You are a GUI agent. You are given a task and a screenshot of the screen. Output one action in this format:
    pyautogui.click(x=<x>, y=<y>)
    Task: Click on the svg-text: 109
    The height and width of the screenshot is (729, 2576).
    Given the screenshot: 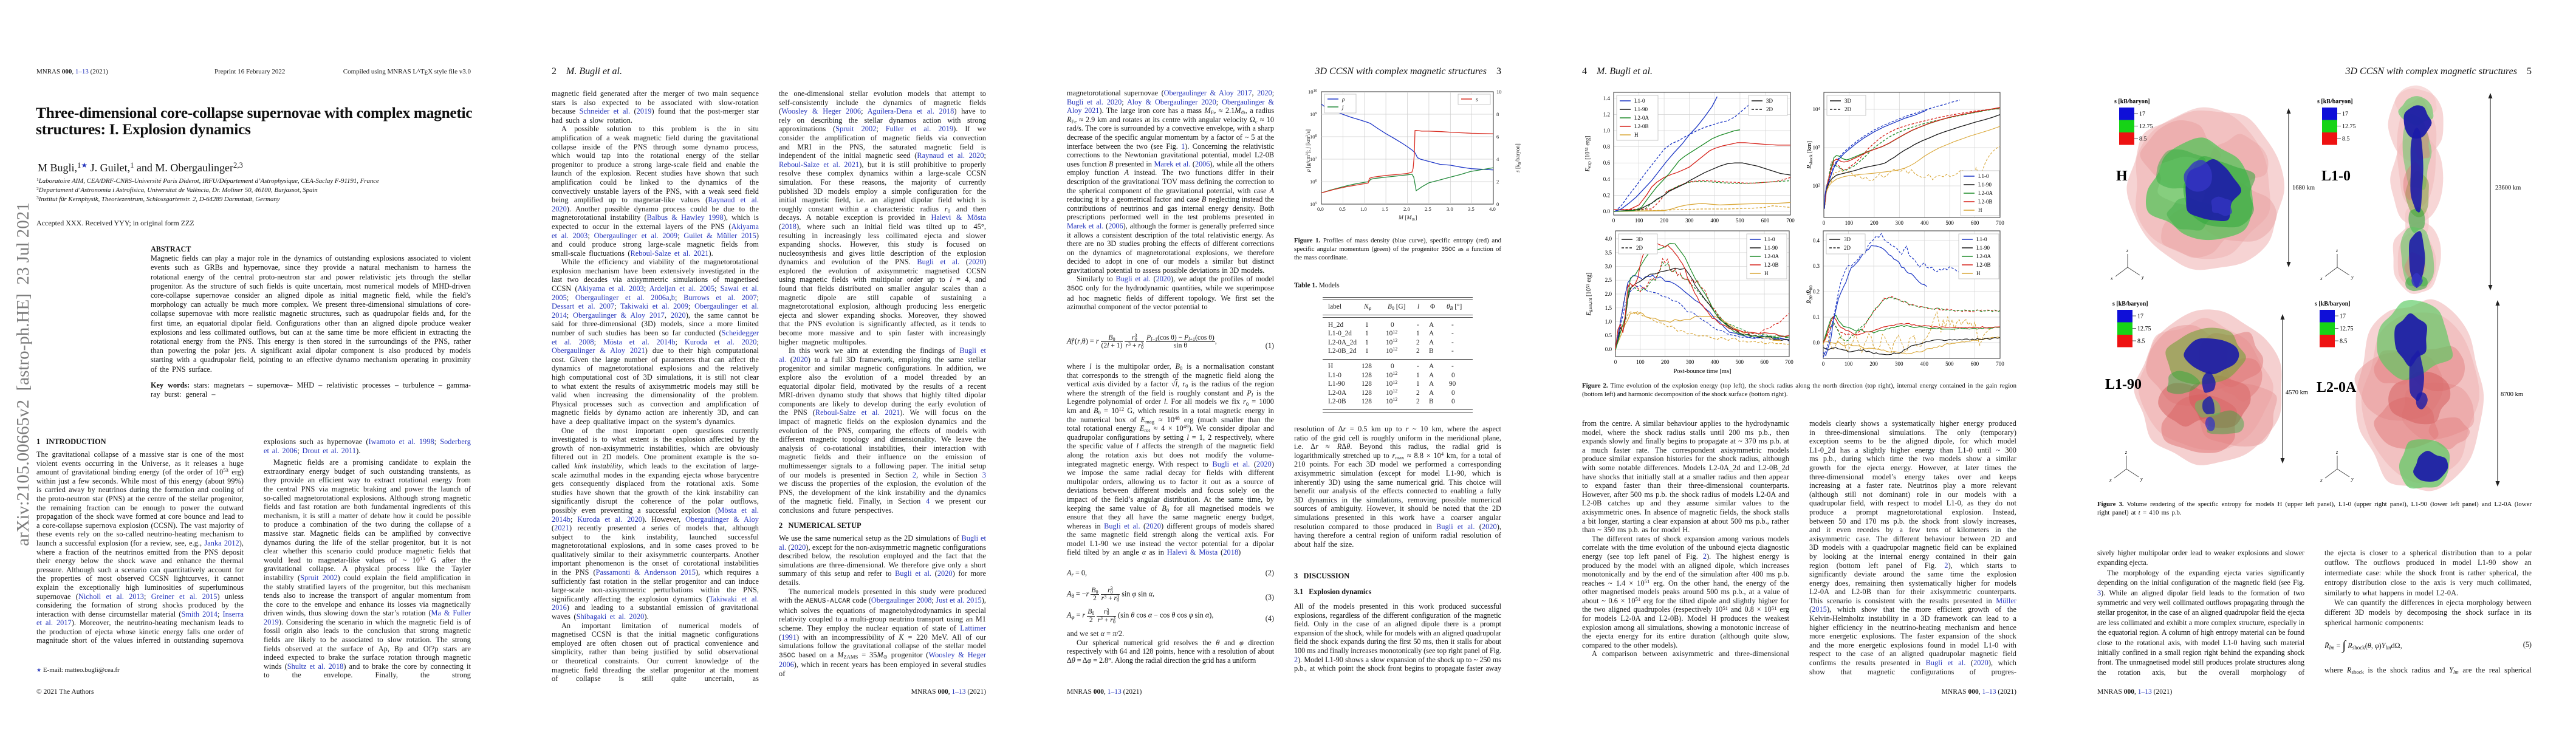 What is the action you would take?
    pyautogui.click(x=1313, y=114)
    